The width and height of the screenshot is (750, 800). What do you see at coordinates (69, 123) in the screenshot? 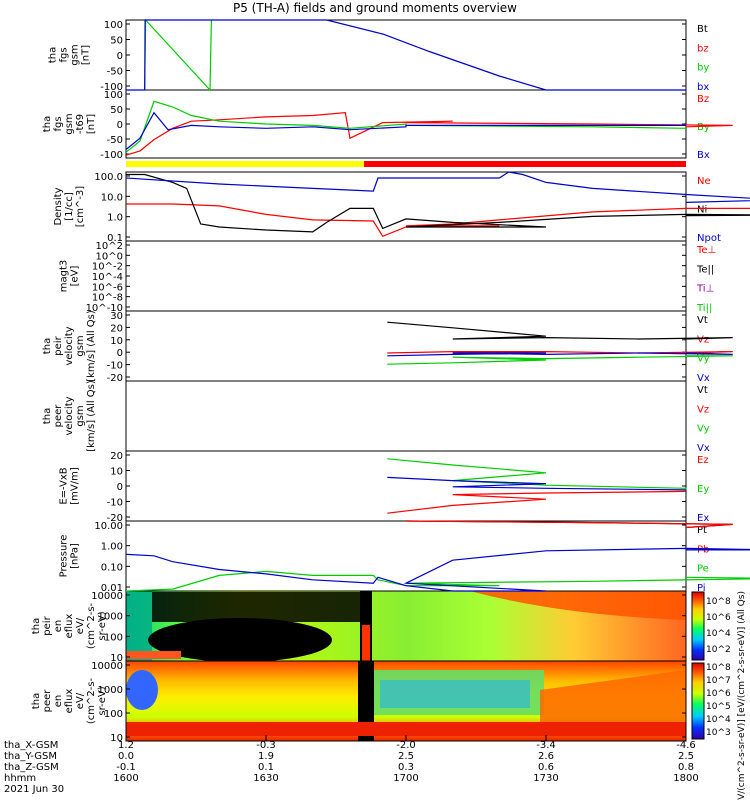
I see `y-axis-label: thafgsgsm-t69[nT]` at bounding box center [69, 123].